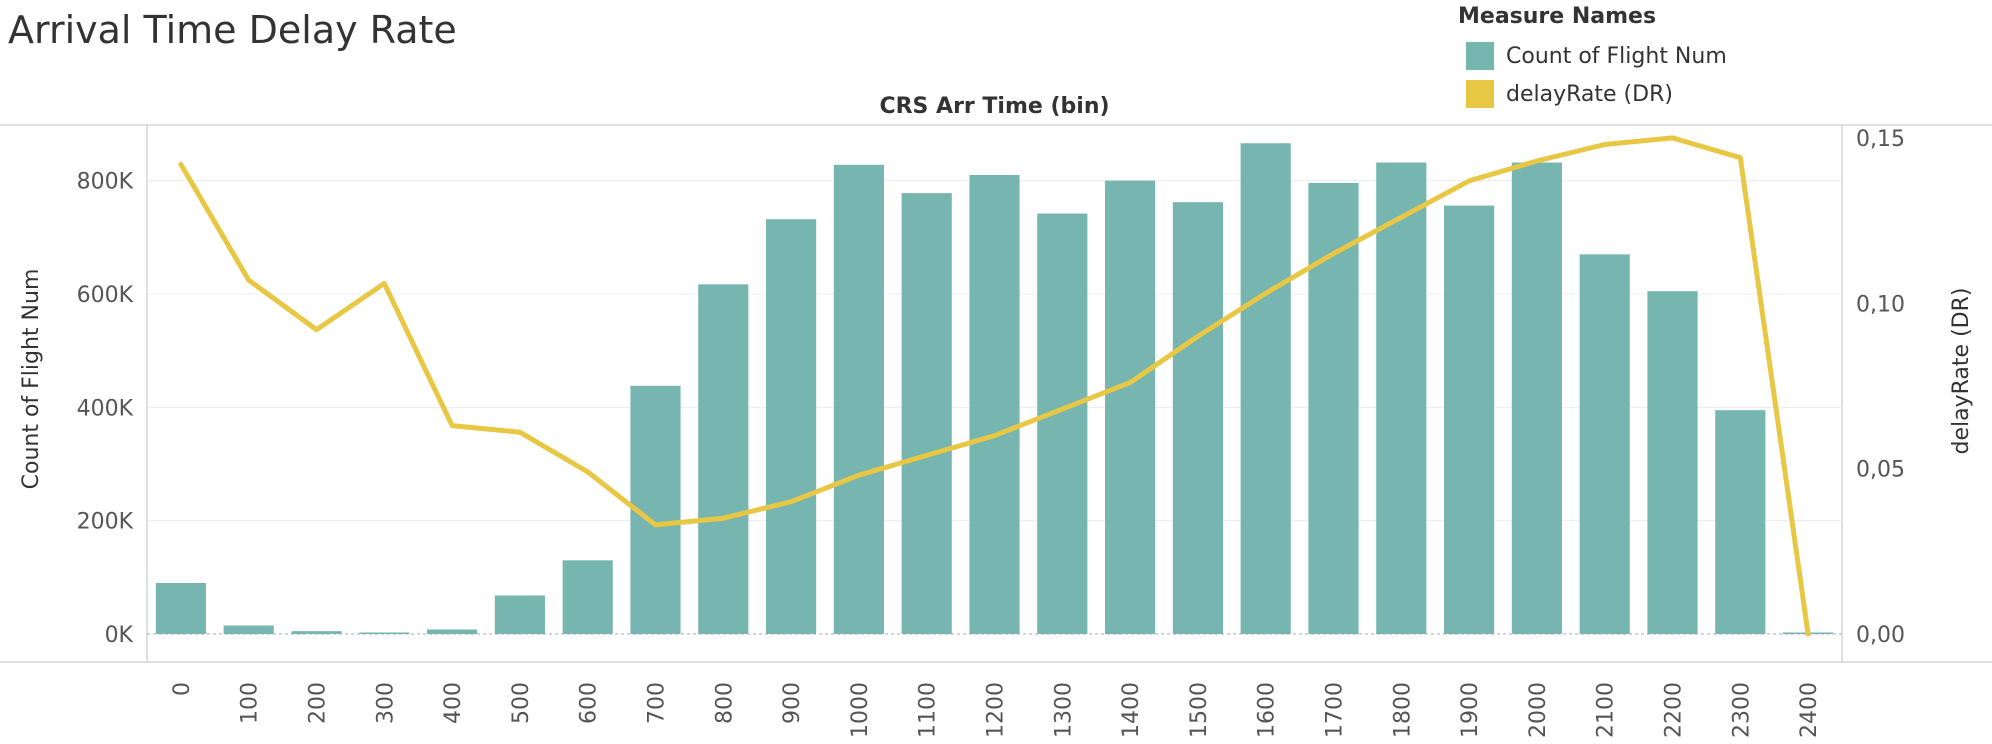 This screenshot has width=1992, height=744. I want to click on x-tick-label: 200, so click(318, 703).